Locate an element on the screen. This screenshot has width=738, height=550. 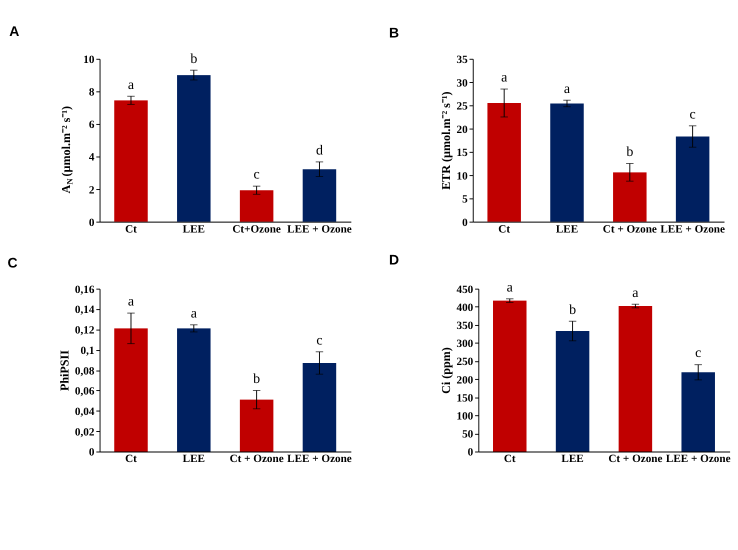
y-tick-label: 50 is located at coordinates (468, 434).